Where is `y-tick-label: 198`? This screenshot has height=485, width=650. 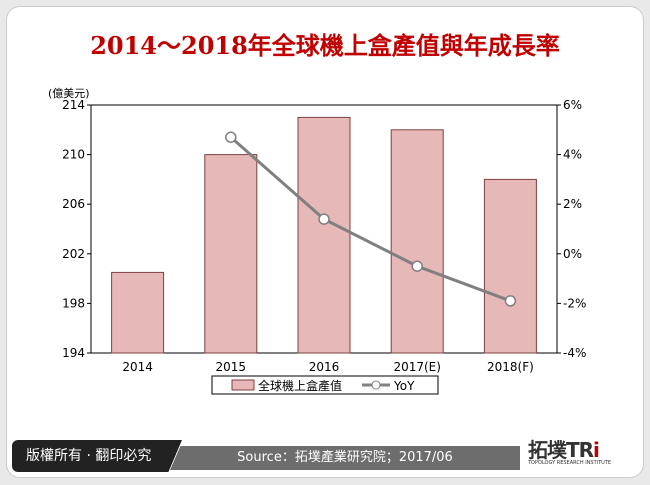
y-tick-label: 198 is located at coordinates (73, 303).